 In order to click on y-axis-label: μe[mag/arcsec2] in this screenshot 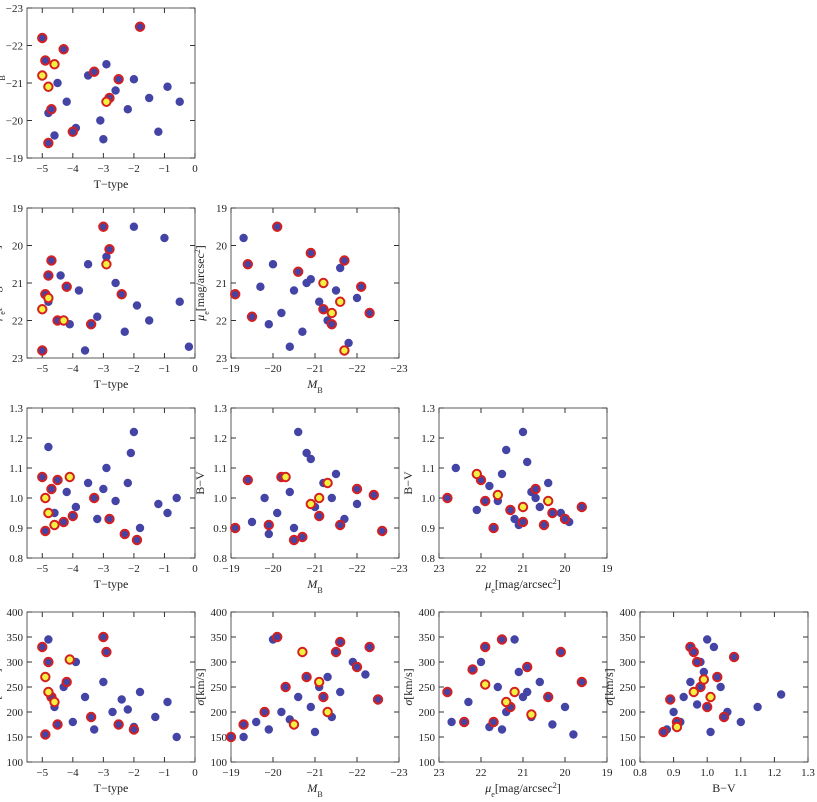, I will do `click(3, 283)`.